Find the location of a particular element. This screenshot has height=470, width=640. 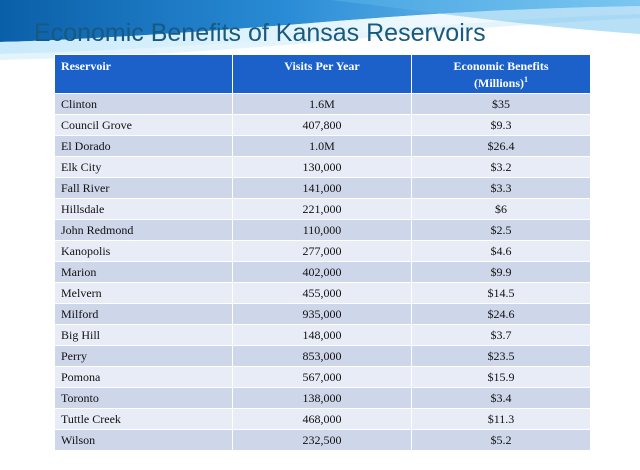

table-row: Council Grove 407,800 $9.3 is located at coordinates (322, 125).